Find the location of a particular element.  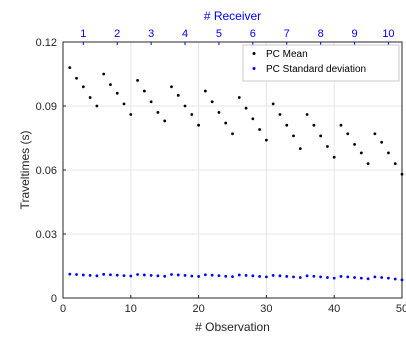

series-pc-standard-deviation is located at coordinates (236, 277).